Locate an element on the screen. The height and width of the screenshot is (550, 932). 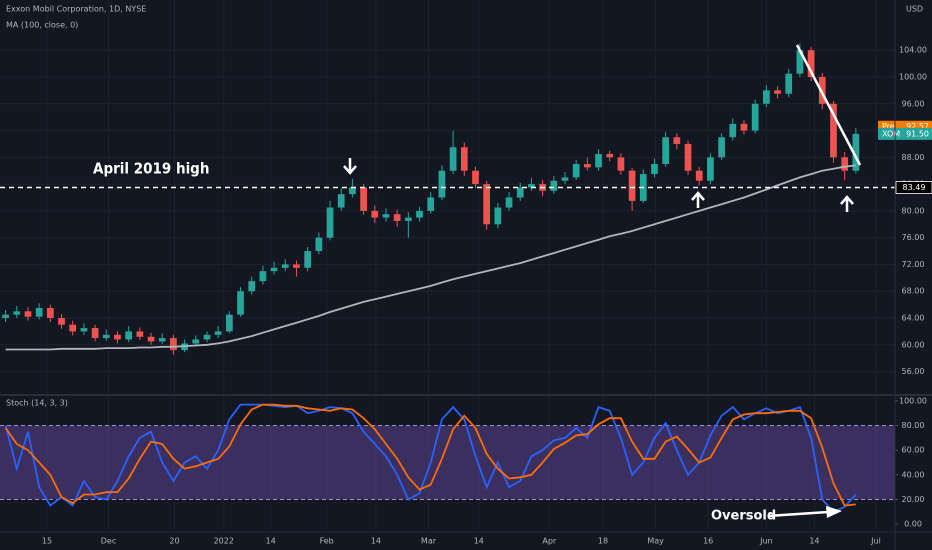
x-tick-label: Mar is located at coordinates (429, 541).